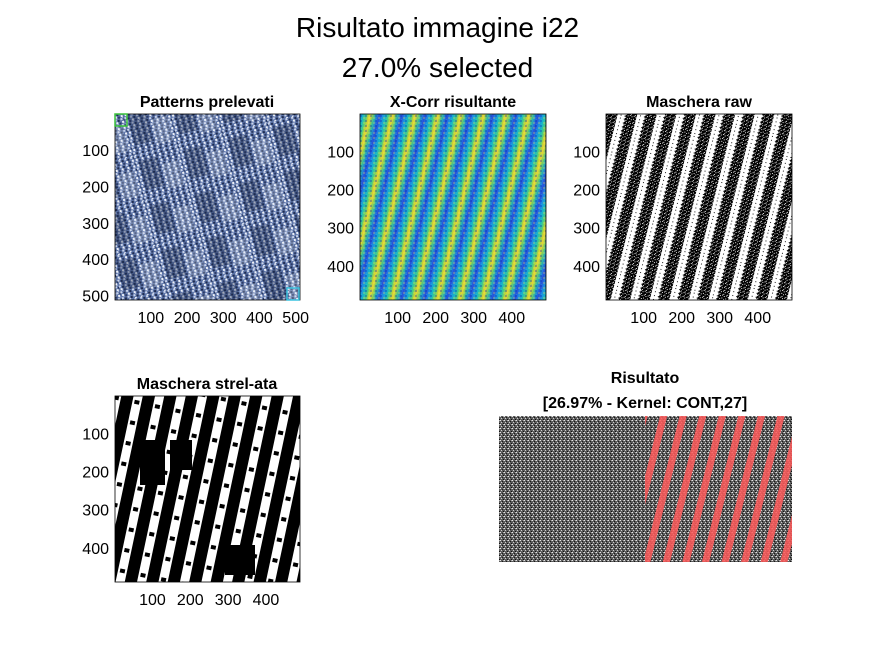  What do you see at coordinates (207, 384) in the screenshot?
I see `panel-title: Maschera strel-ata` at bounding box center [207, 384].